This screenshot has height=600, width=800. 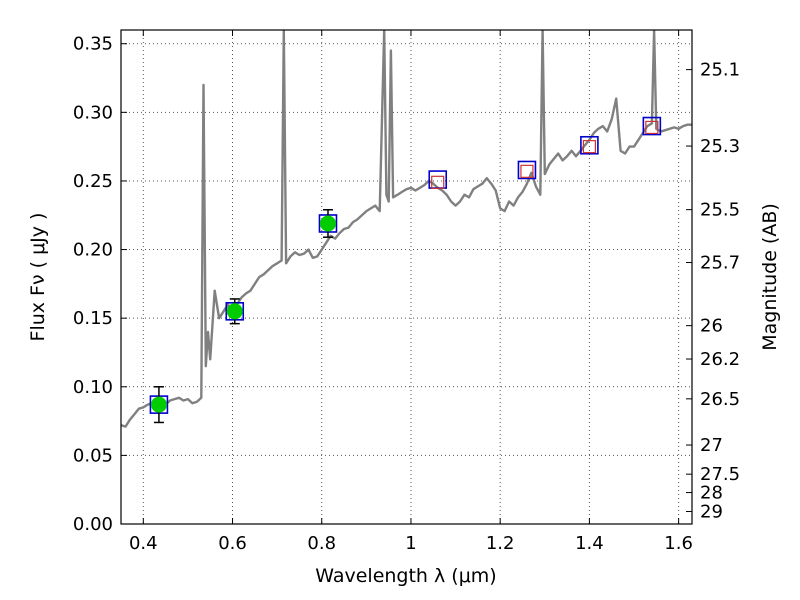 What do you see at coordinates (38, 277) in the screenshot?
I see `y-axis-label: Flux Fν ( μJy )` at bounding box center [38, 277].